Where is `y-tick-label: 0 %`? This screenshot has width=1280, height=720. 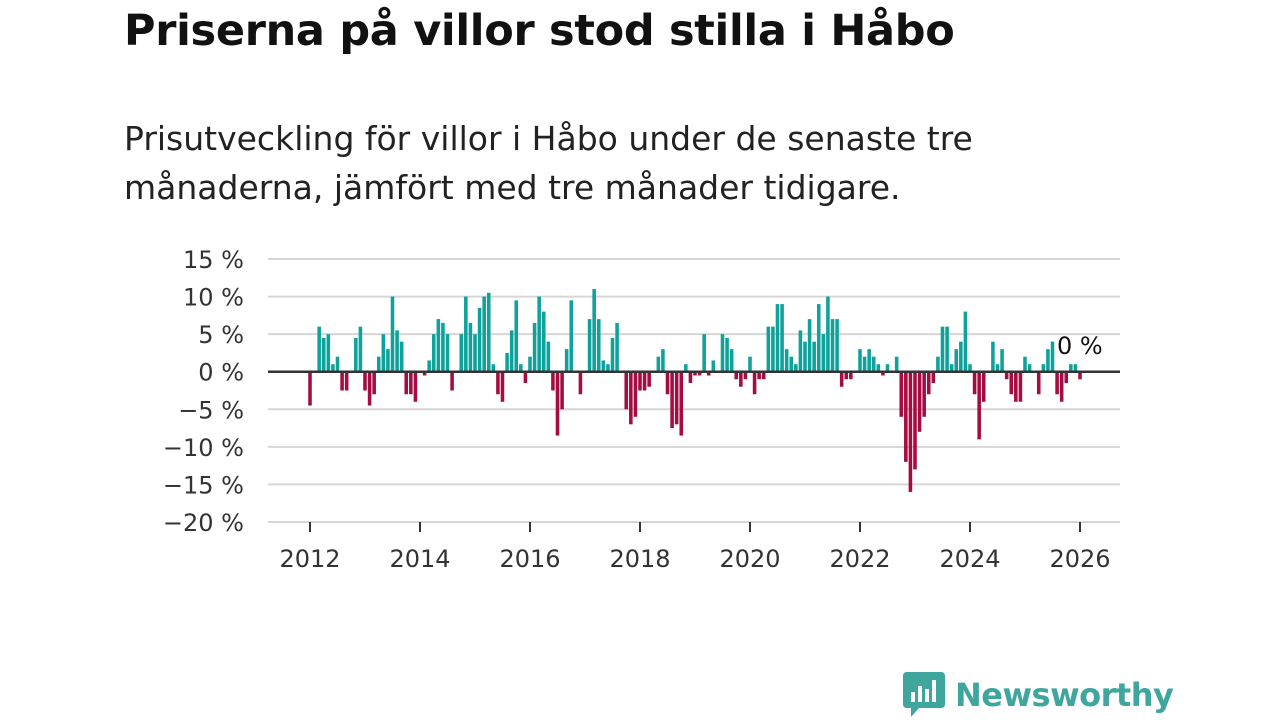 y-tick-label: 0 % is located at coordinates (221, 373).